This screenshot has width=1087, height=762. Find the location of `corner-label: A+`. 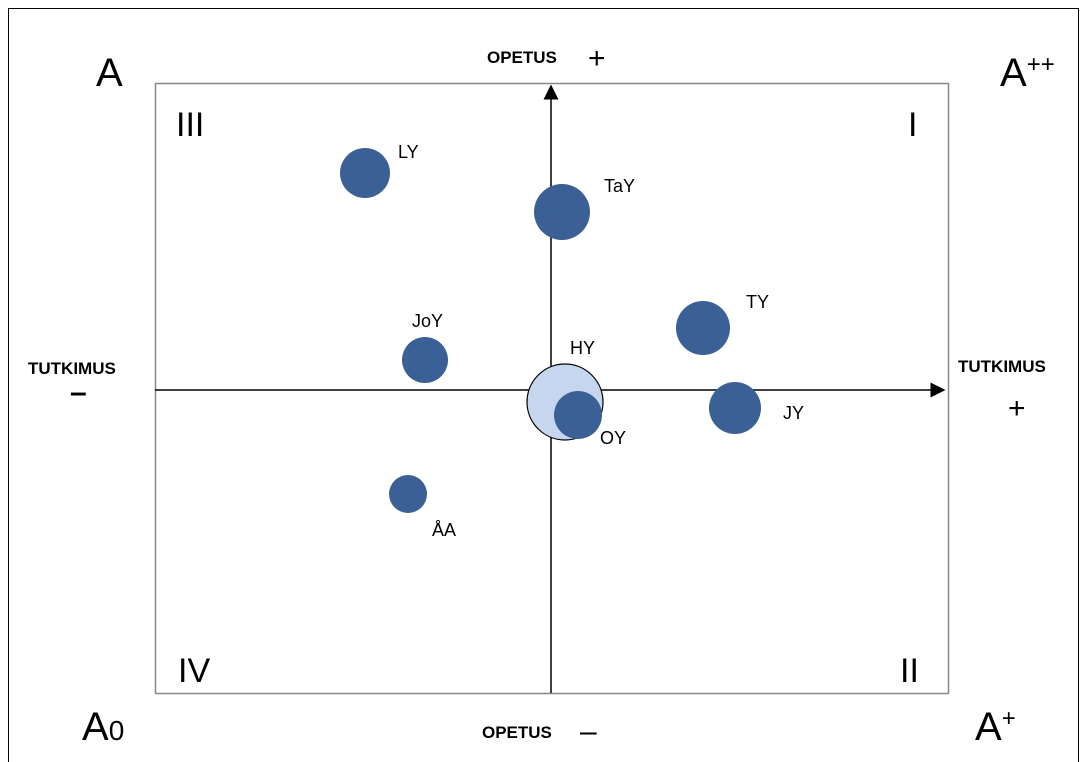

corner-label: A+ is located at coordinates (995, 727).